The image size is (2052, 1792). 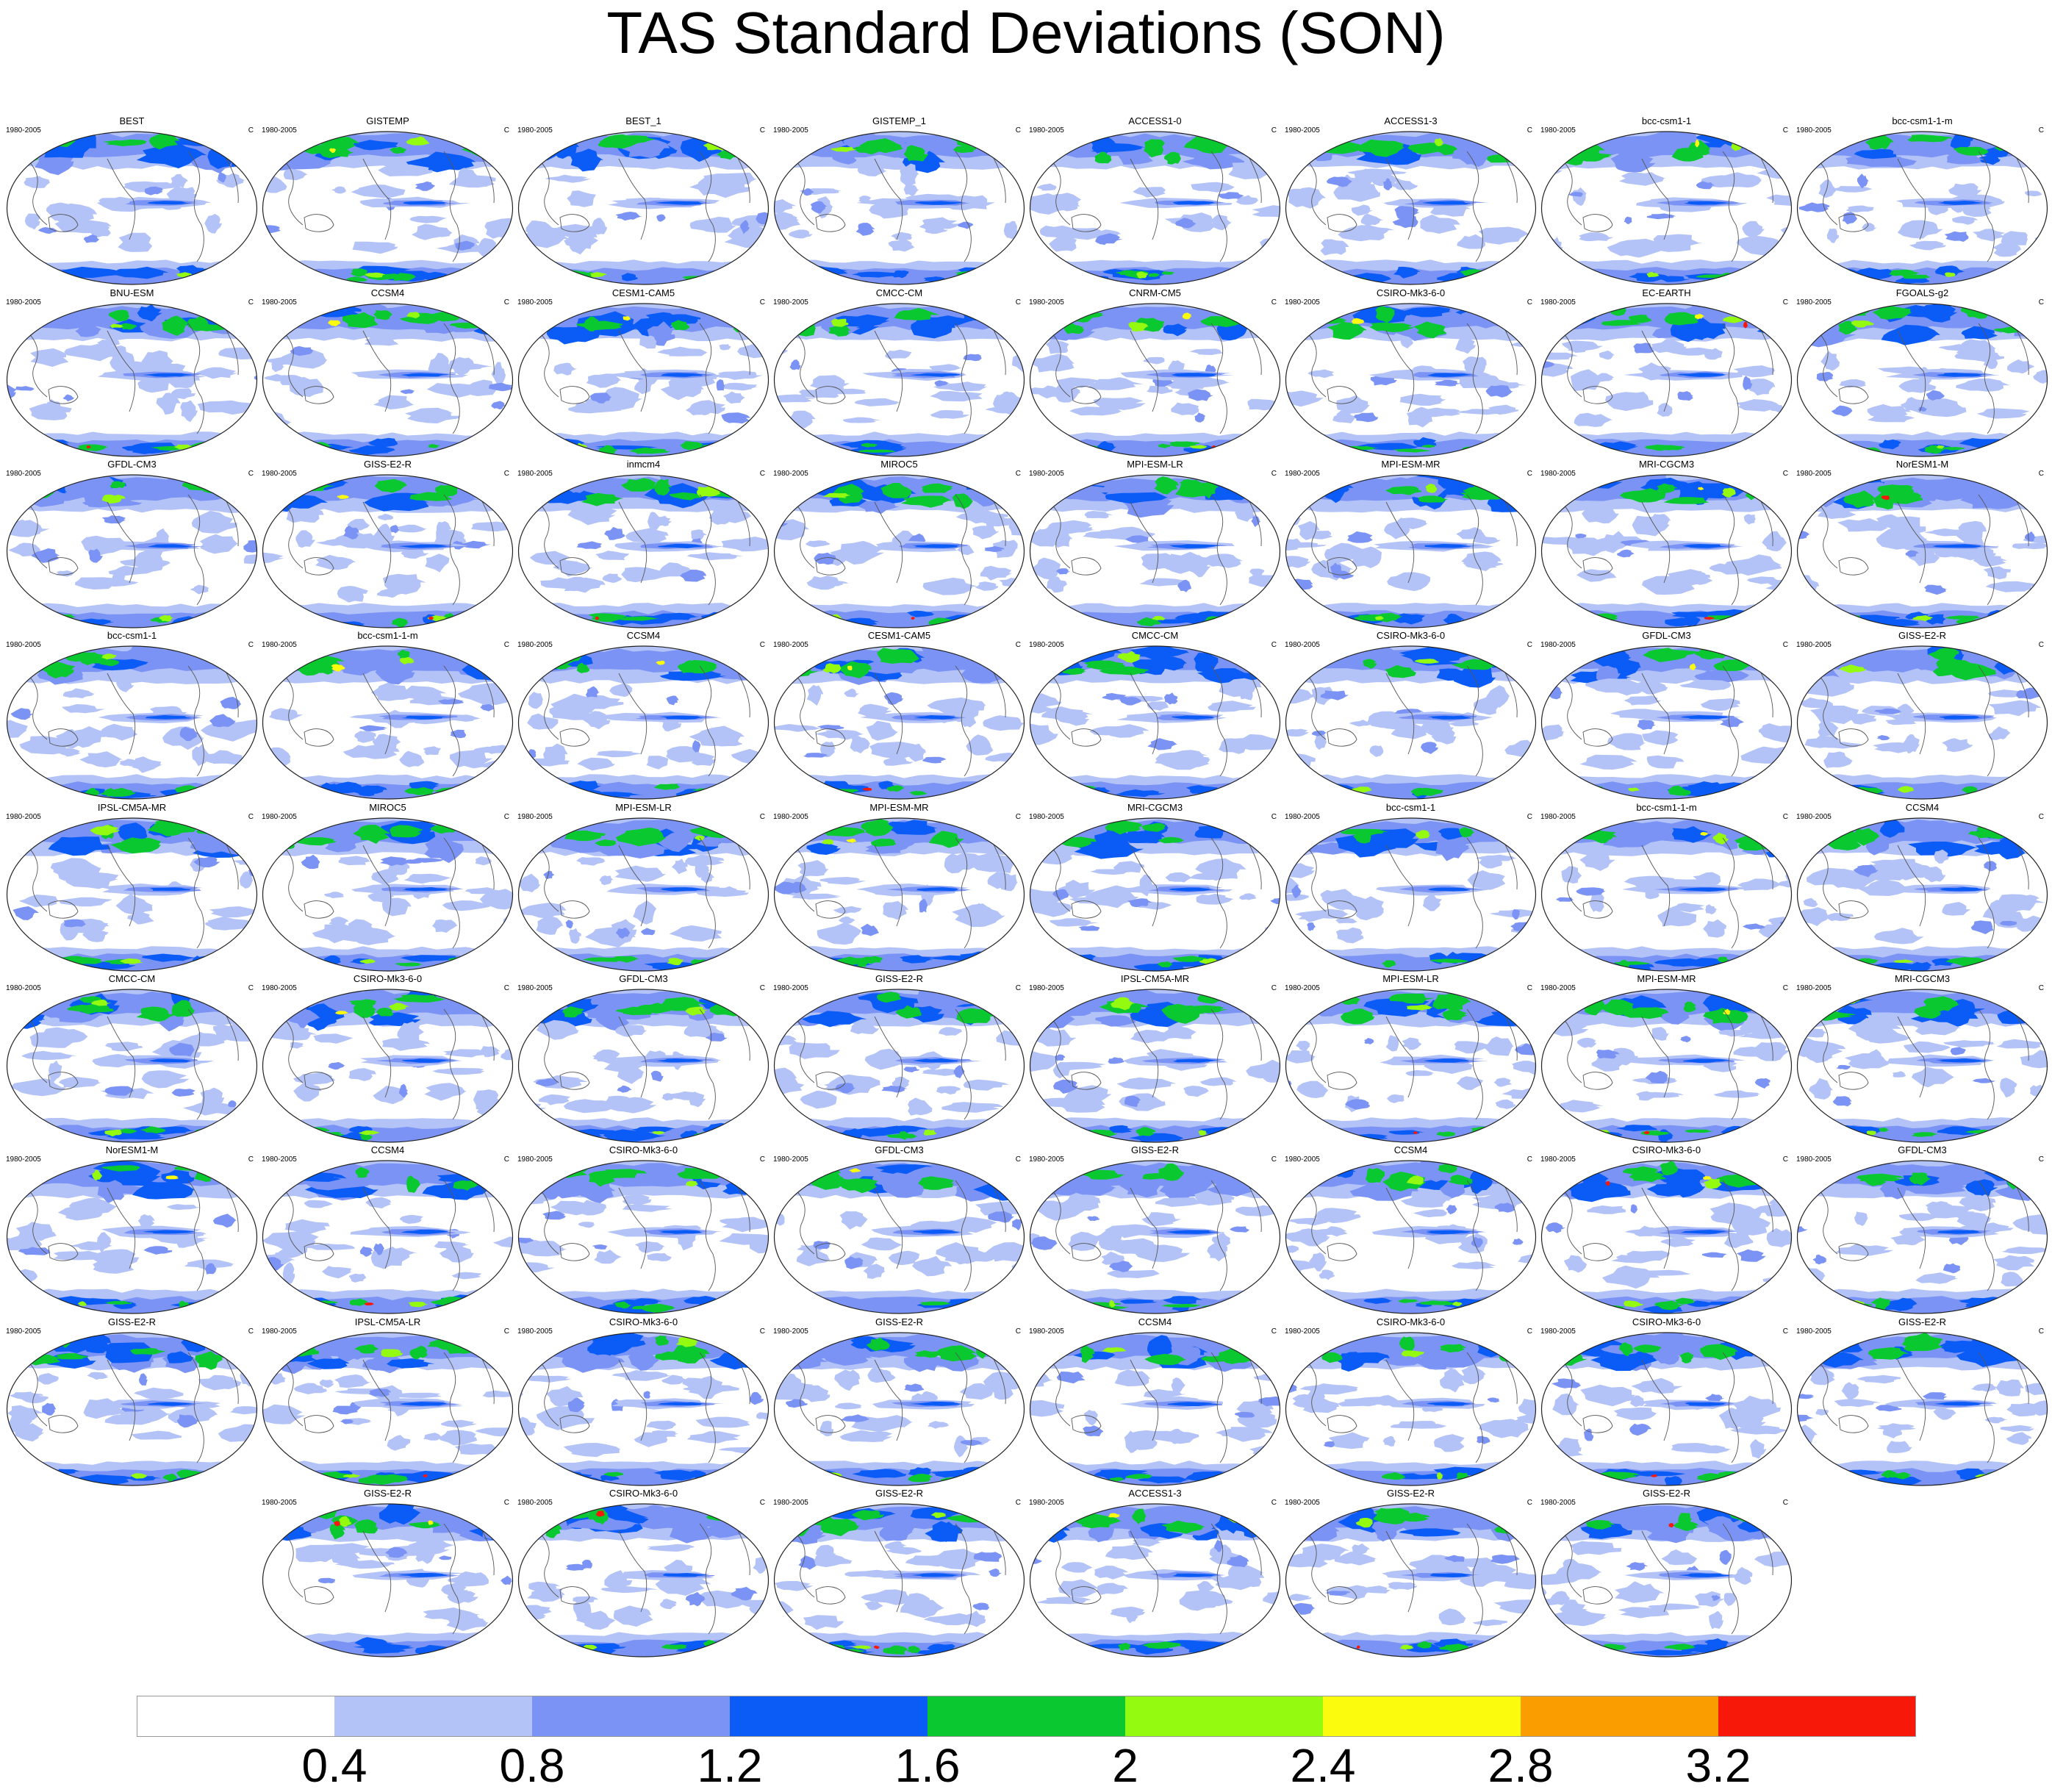 What do you see at coordinates (1155, 1493) in the screenshot?
I see `panel-title: ACCESS1-3` at bounding box center [1155, 1493].